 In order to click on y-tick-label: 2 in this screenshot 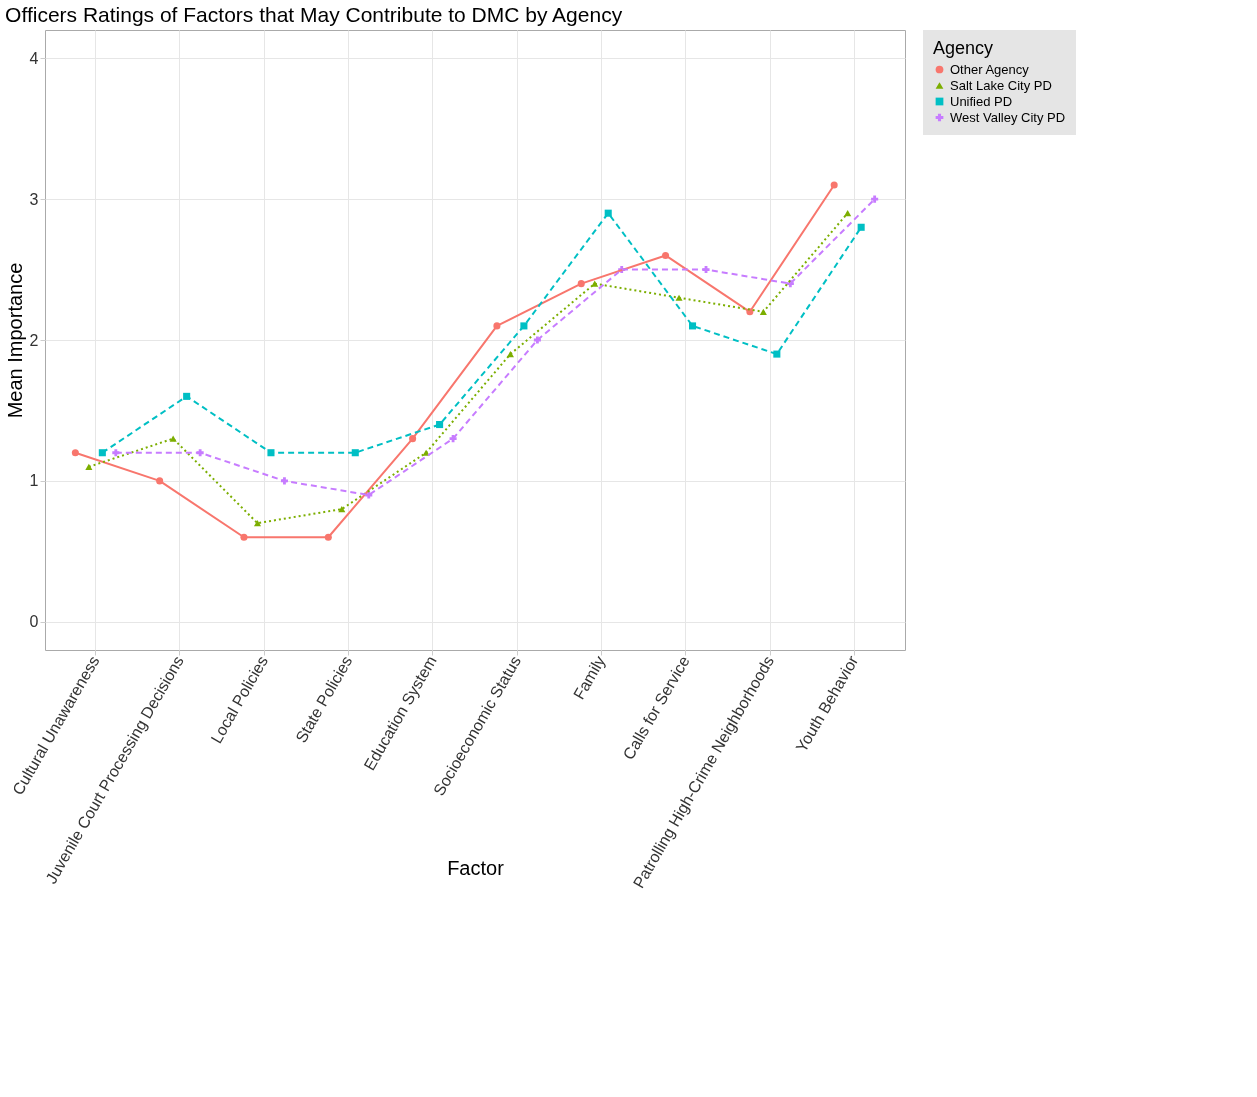, I will do `click(34, 340)`.